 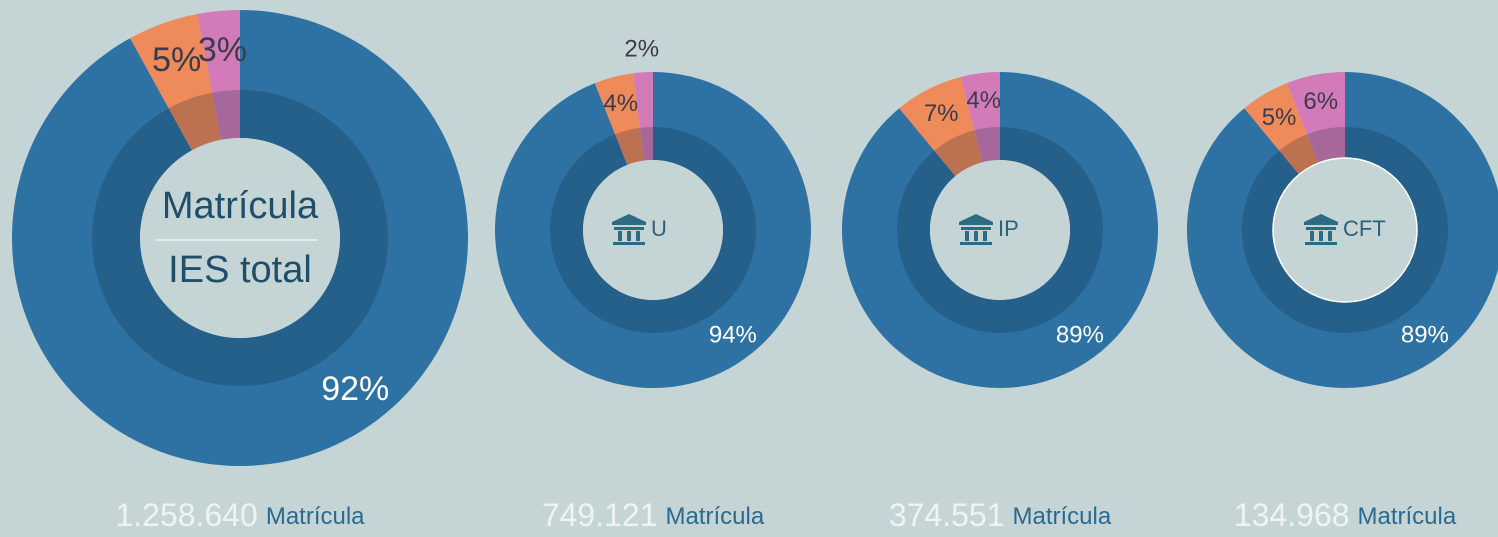 I want to click on center-label: Matrícula, so click(x=240, y=206).